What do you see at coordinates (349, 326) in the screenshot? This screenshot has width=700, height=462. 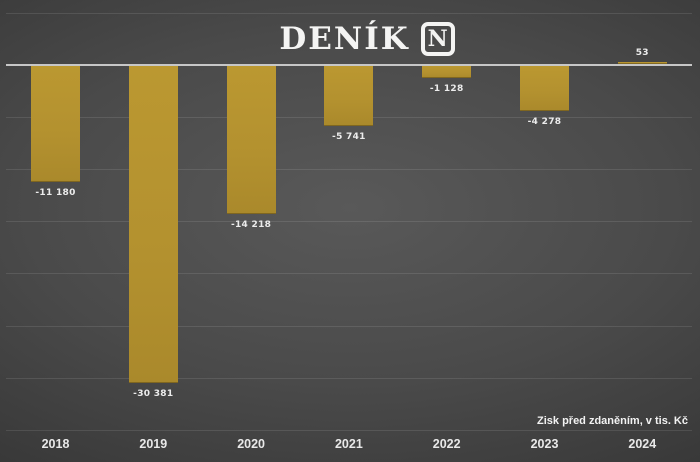 I see `gridline--25000` at bounding box center [349, 326].